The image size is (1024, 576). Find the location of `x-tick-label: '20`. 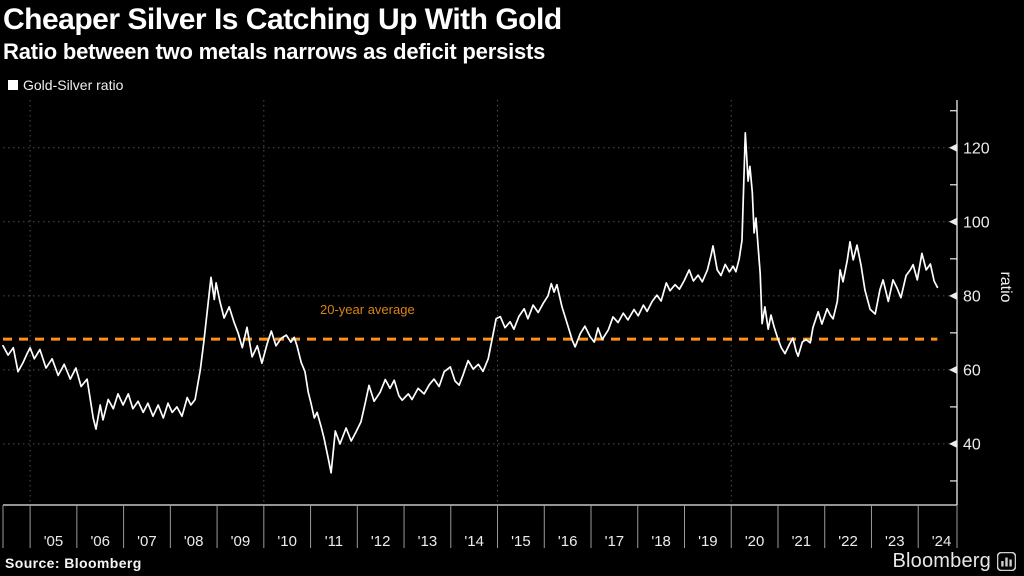

x-tick-label: '20 is located at coordinates (755, 541).